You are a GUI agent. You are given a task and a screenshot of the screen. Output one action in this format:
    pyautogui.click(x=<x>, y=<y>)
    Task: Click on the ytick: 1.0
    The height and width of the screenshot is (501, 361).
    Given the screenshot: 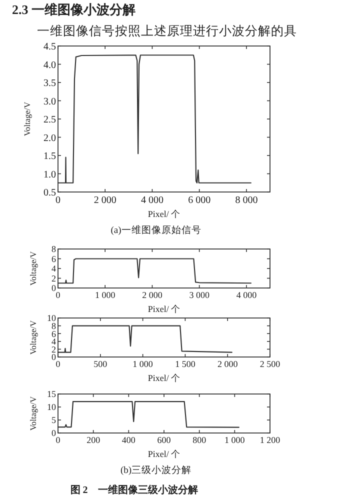 What is the action you would take?
    pyautogui.click(x=50, y=174)
    